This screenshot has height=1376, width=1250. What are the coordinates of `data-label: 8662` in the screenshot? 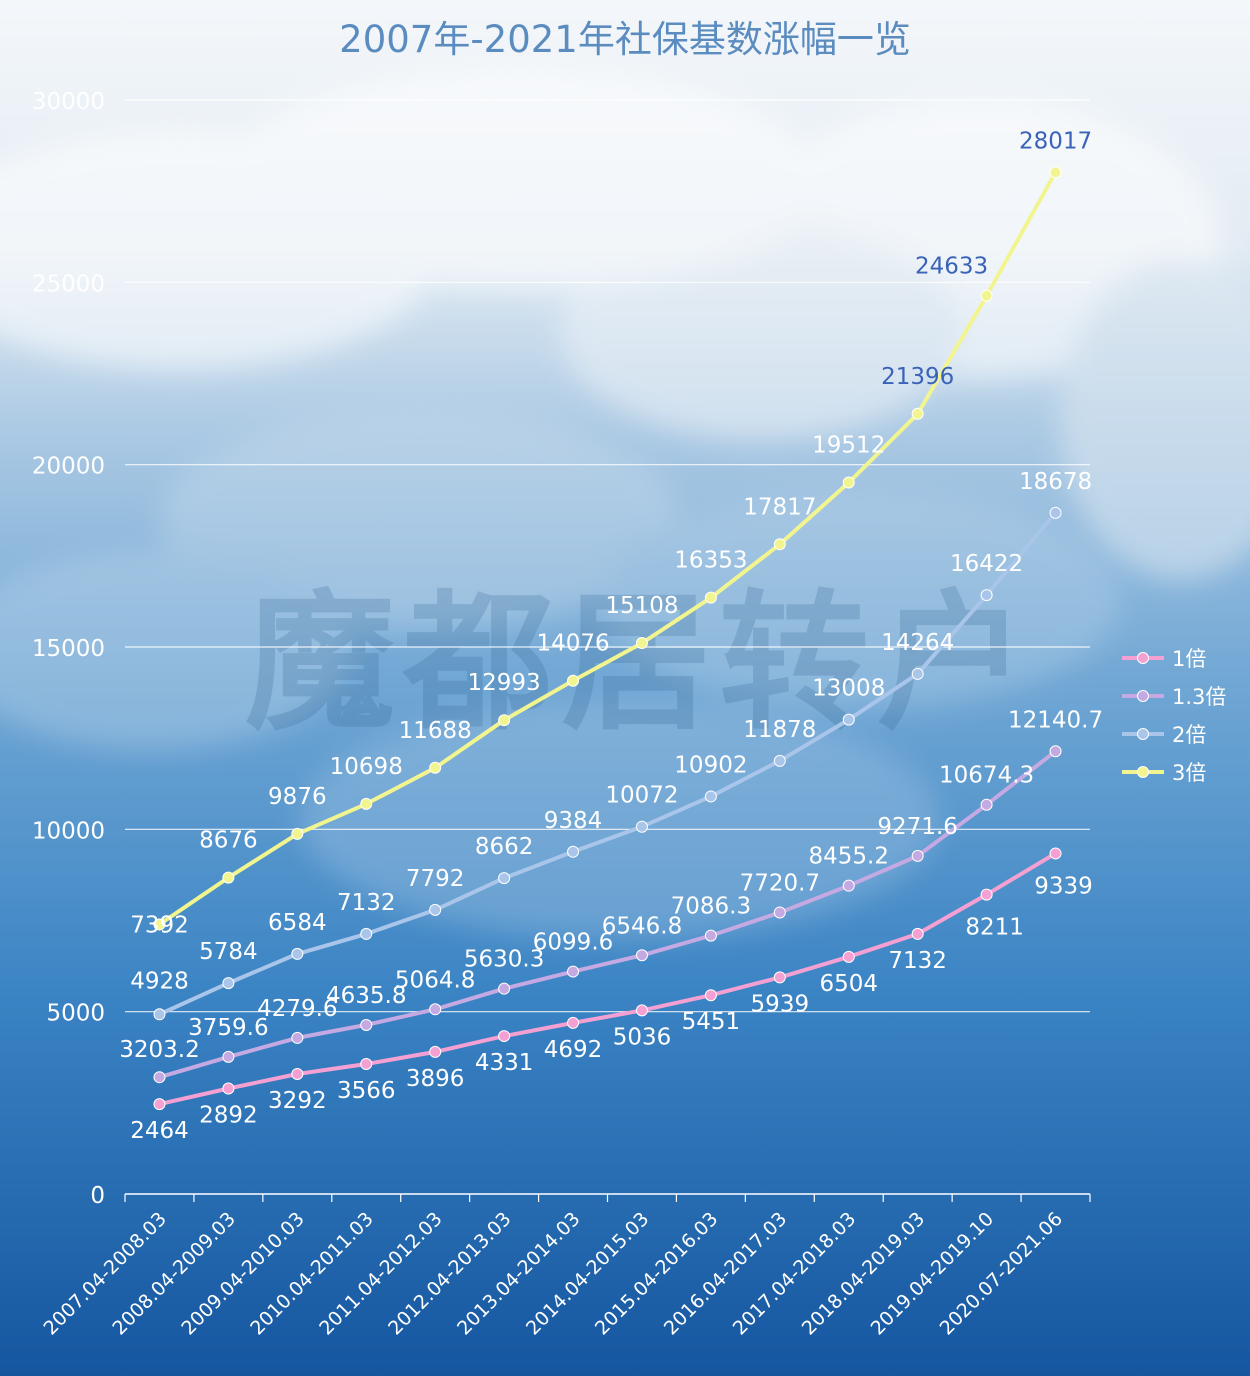 It's located at (504, 847).